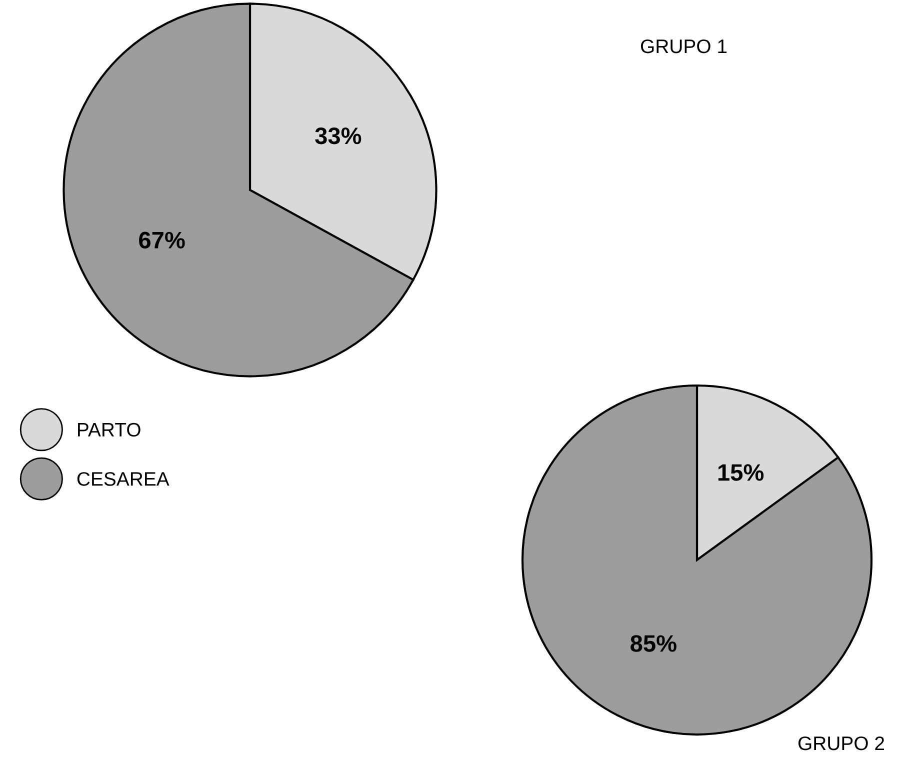 This screenshot has width=898, height=757. Describe the element at coordinates (109, 429) in the screenshot. I see `legend-label: PARTO` at that location.